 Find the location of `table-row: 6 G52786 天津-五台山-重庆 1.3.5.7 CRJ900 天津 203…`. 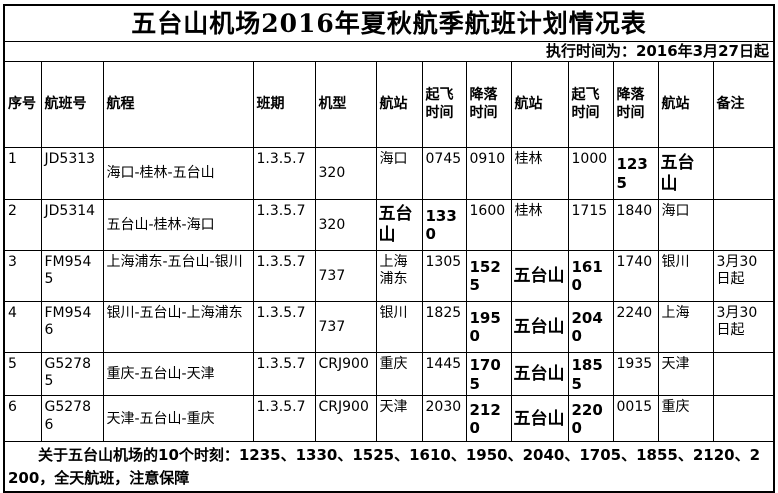

table-row: 6 G52786 天津-五台山-重庆 1.3.5.7 CRJ900 天津 203… is located at coordinates (389, 419).